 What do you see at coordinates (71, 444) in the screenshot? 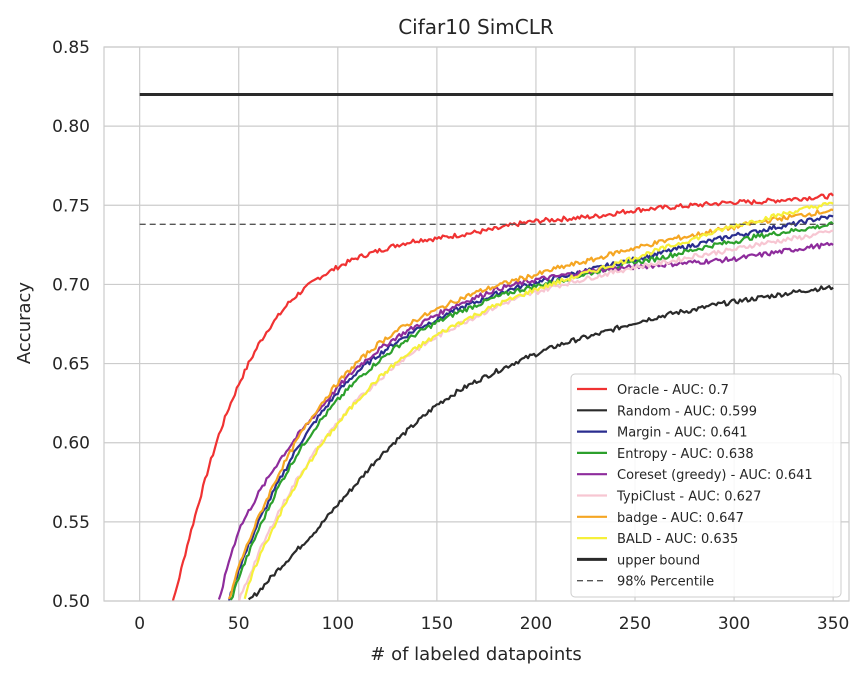
I see `y-tick-label: 0.60` at bounding box center [71, 444].